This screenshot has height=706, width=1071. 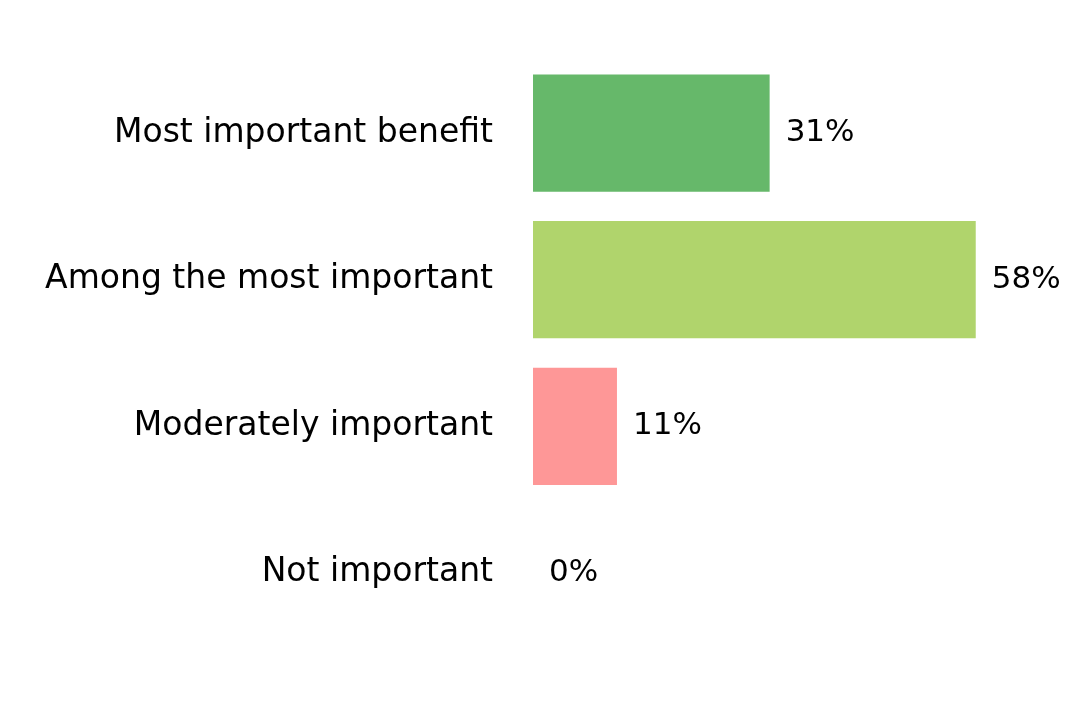 What do you see at coordinates (313, 423) in the screenshot?
I see `y-tick-label: Moderately important` at bounding box center [313, 423].